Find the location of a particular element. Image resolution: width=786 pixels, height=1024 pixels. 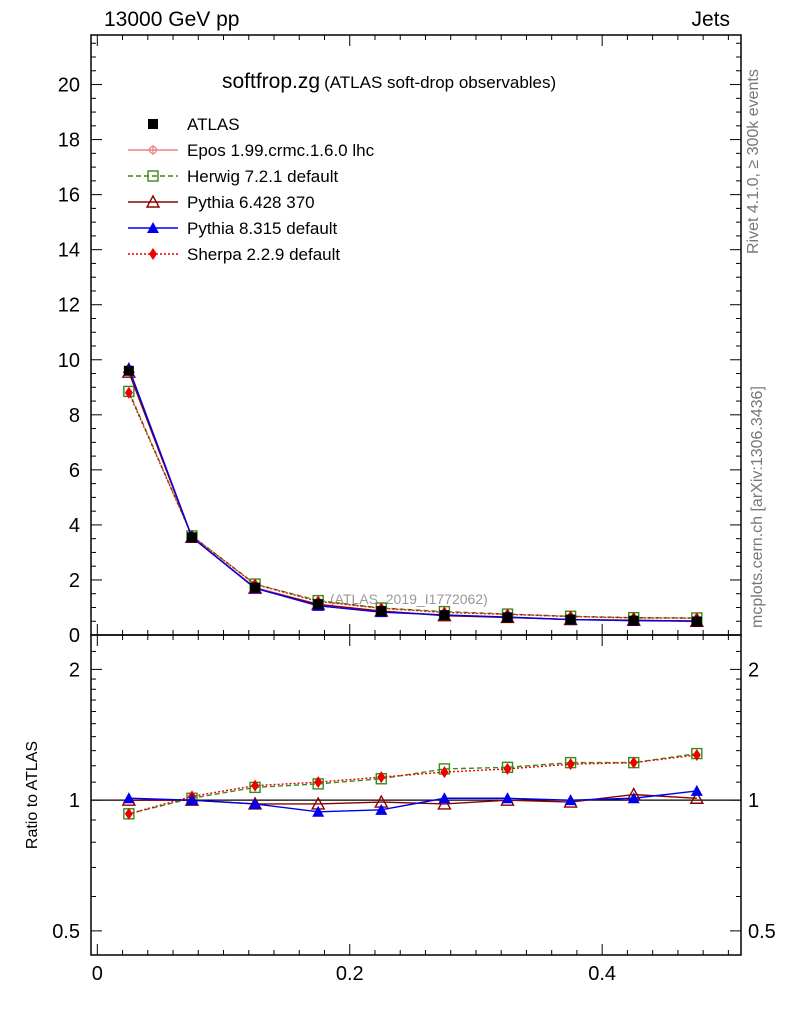

main-ytick-label: 12 is located at coordinates (69, 306).